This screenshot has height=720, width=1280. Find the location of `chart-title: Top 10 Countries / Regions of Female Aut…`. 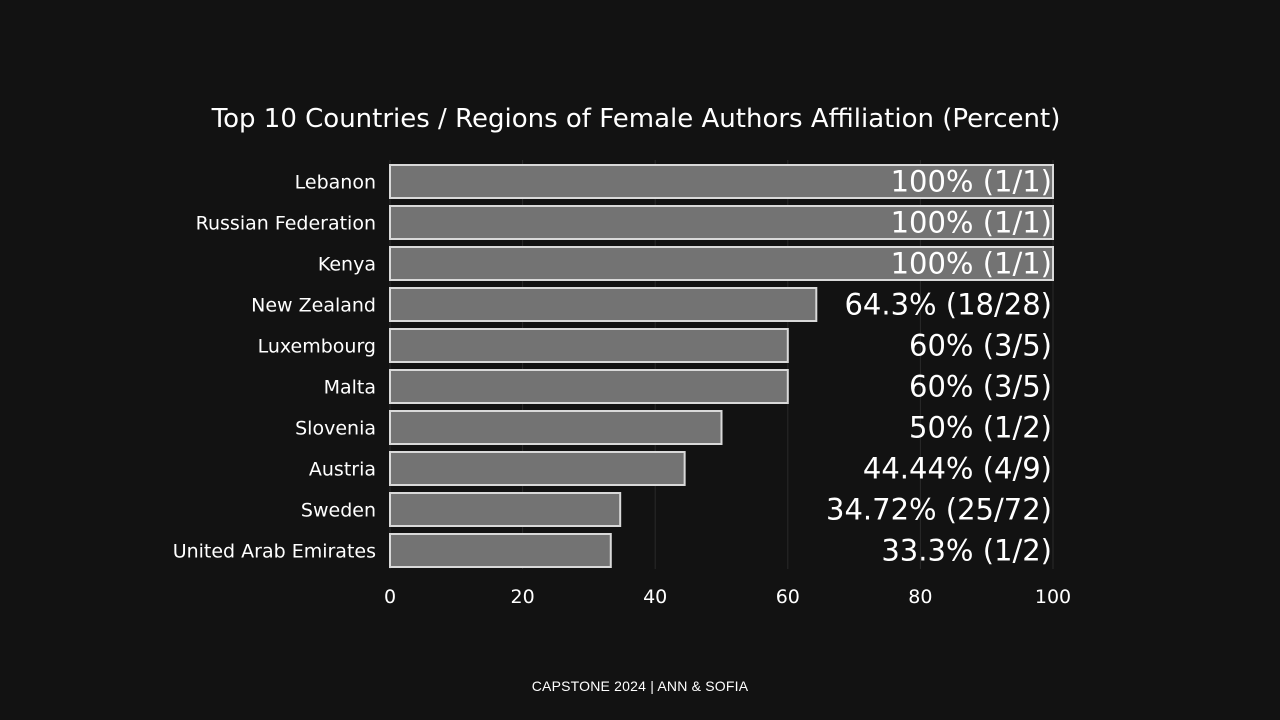

chart-title: Top 10 Countries / Regions of Female Aut… is located at coordinates (636, 119).